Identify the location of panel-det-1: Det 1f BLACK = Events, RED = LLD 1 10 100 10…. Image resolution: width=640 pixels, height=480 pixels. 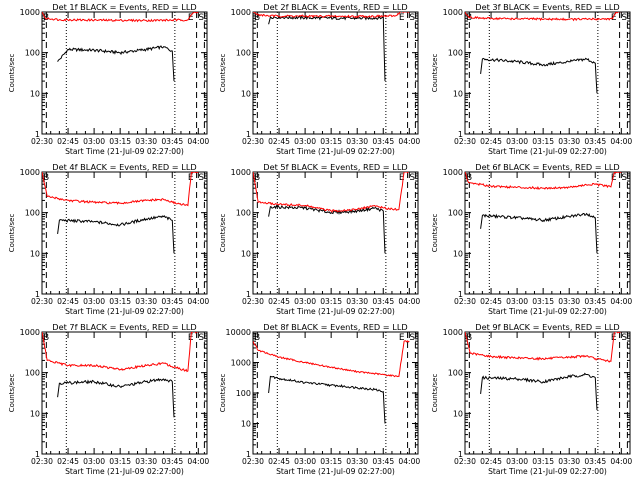
(108, 79).